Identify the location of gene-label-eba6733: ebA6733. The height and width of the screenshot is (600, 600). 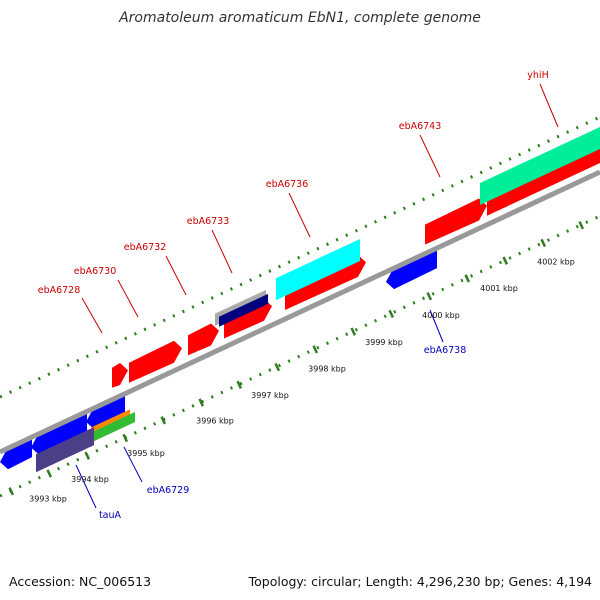
(208, 221).